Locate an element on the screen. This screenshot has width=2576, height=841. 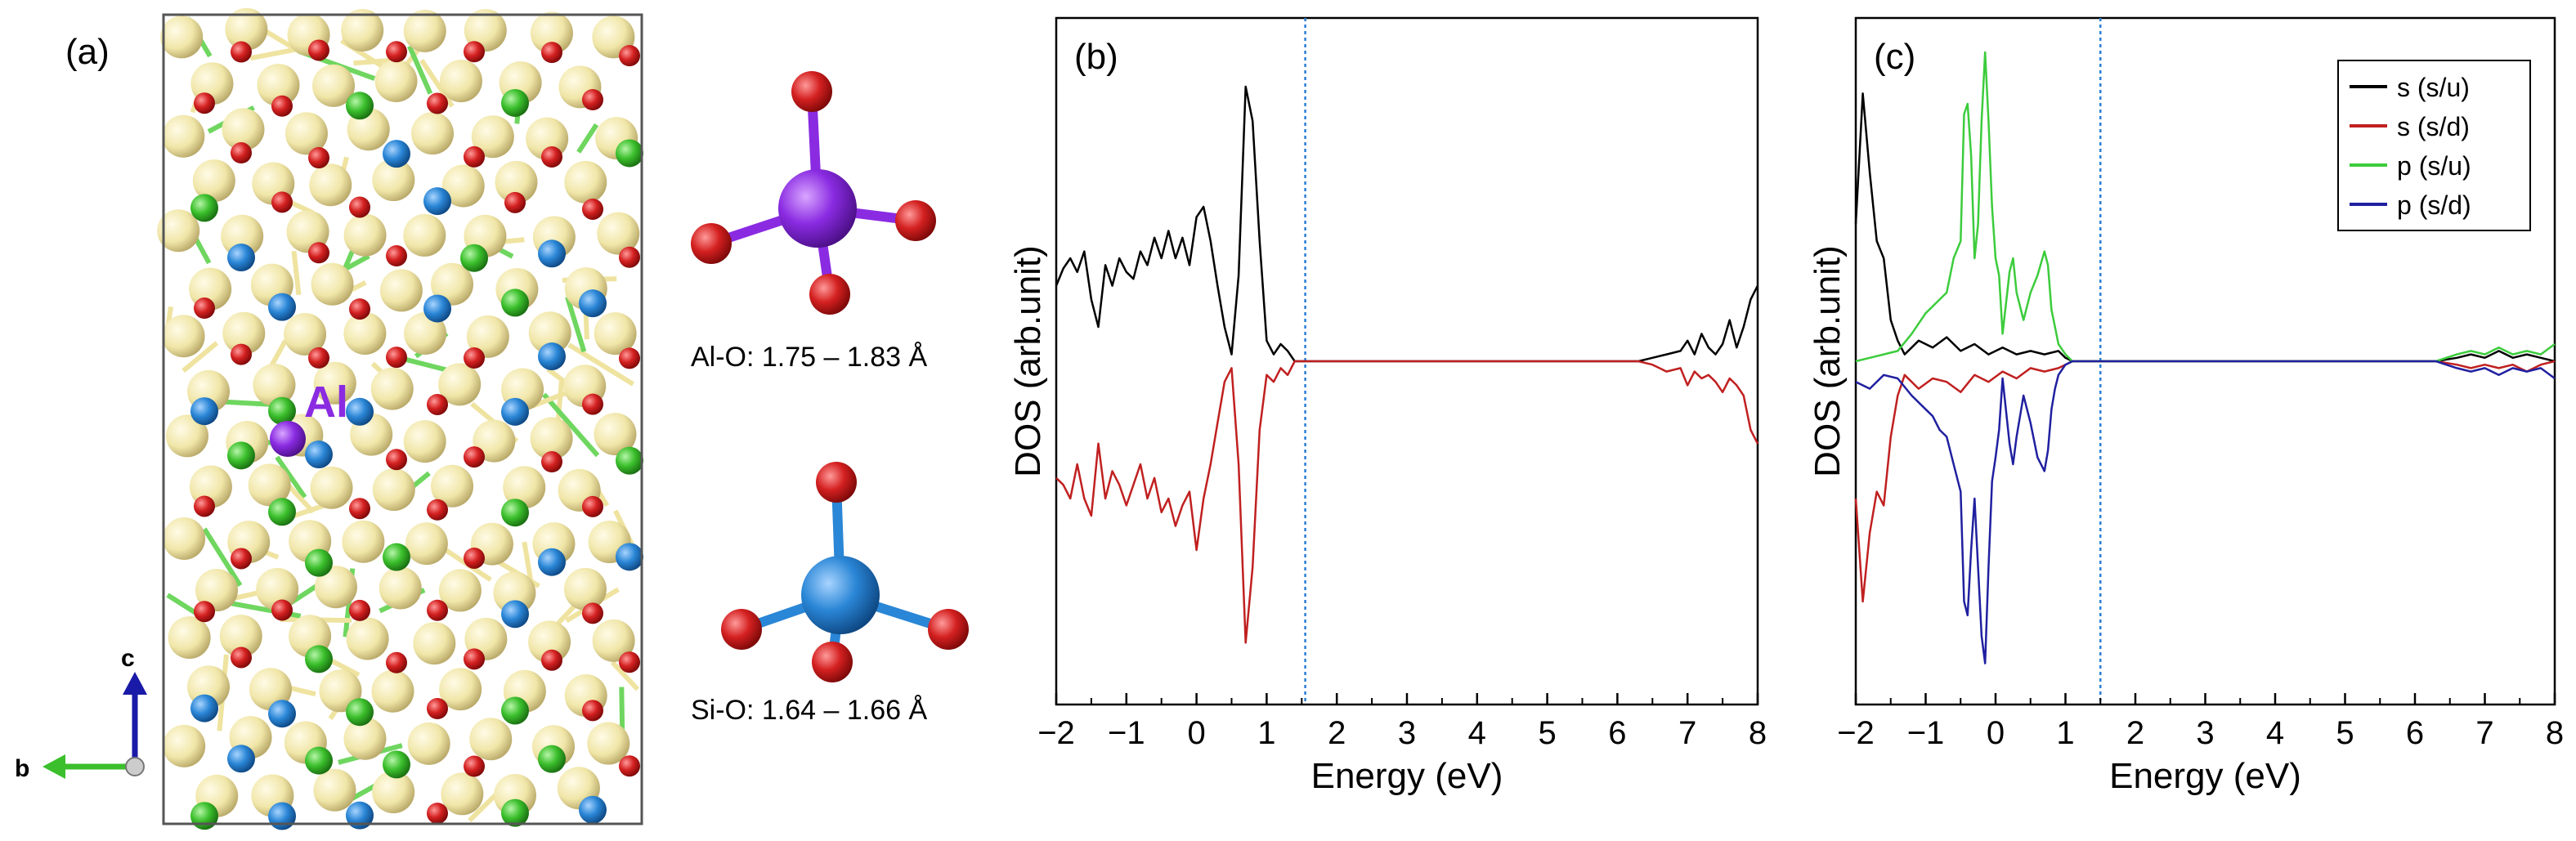
legend-entry: s (s/d) is located at coordinates (2434, 127).